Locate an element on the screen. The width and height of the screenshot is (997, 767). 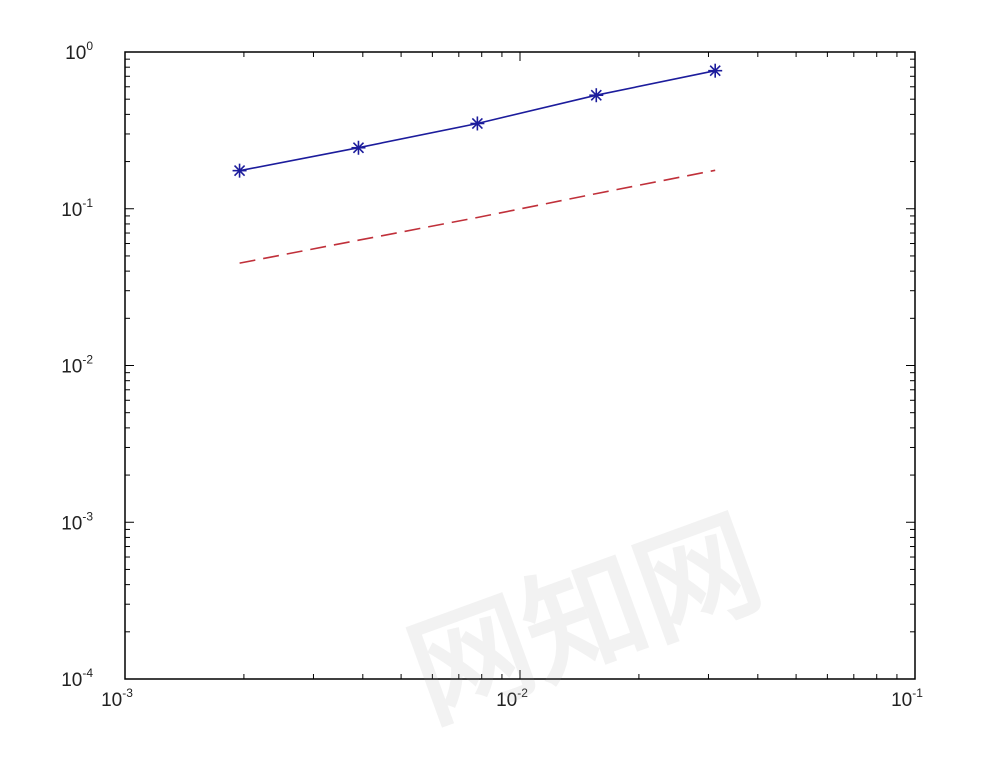
x-tick-label: 10⁻² is located at coordinates (512, 698).